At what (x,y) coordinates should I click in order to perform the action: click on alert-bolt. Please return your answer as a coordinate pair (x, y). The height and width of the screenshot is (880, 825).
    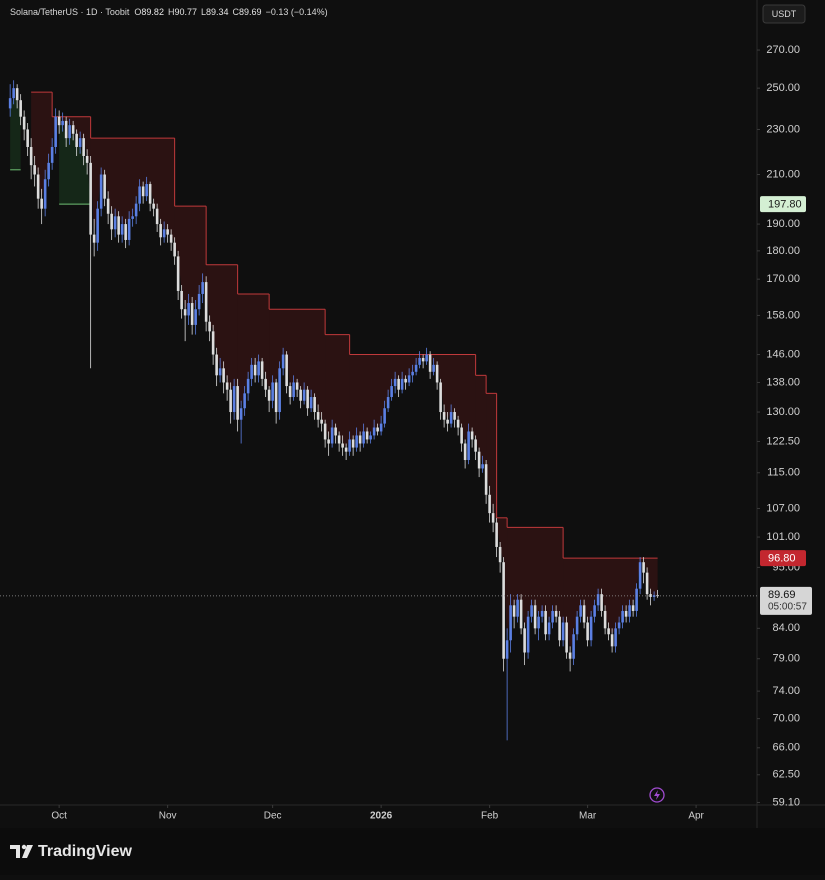
    Looking at the image, I should click on (657, 795).